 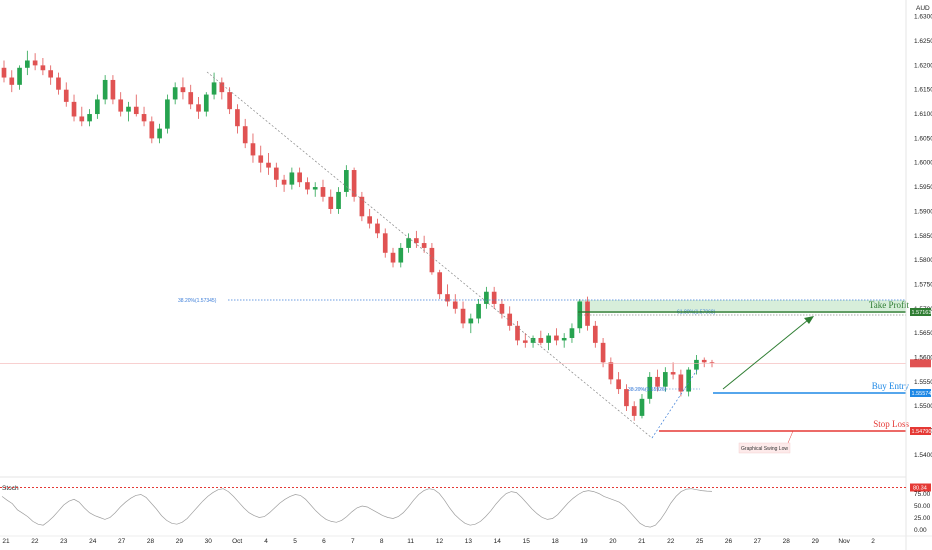 I want to click on buy-entry-price-text: 1.55574, so click(x=922, y=394).